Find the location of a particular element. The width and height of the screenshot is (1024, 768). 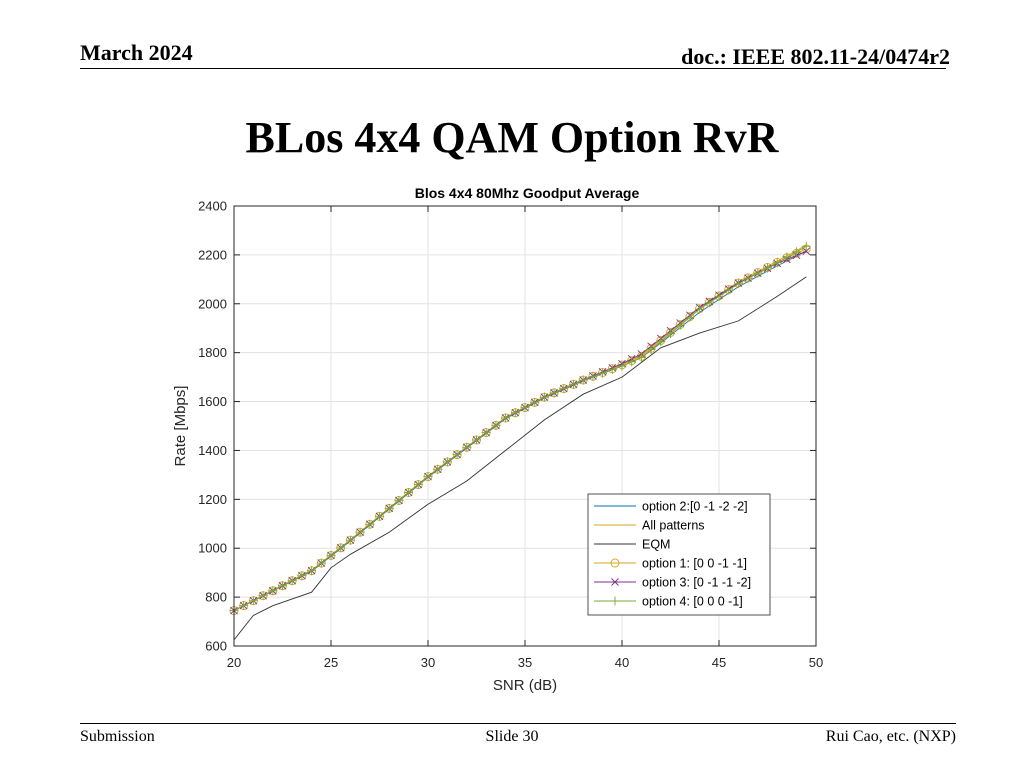

y-tick-label: 600 is located at coordinates (216, 646).